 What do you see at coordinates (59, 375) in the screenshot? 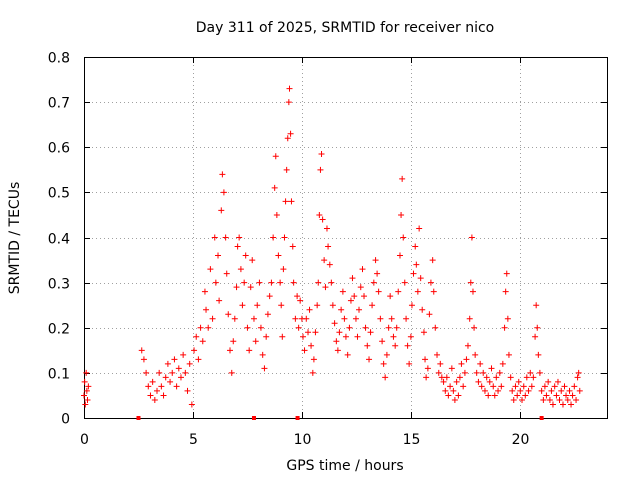
I see `y-tick-label: 0.1` at bounding box center [59, 375].